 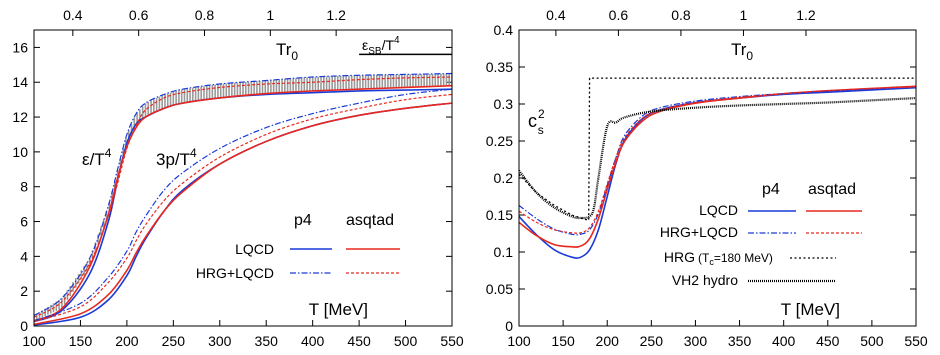 I want to click on y-tick-label: 0.25, so click(x=499, y=141).